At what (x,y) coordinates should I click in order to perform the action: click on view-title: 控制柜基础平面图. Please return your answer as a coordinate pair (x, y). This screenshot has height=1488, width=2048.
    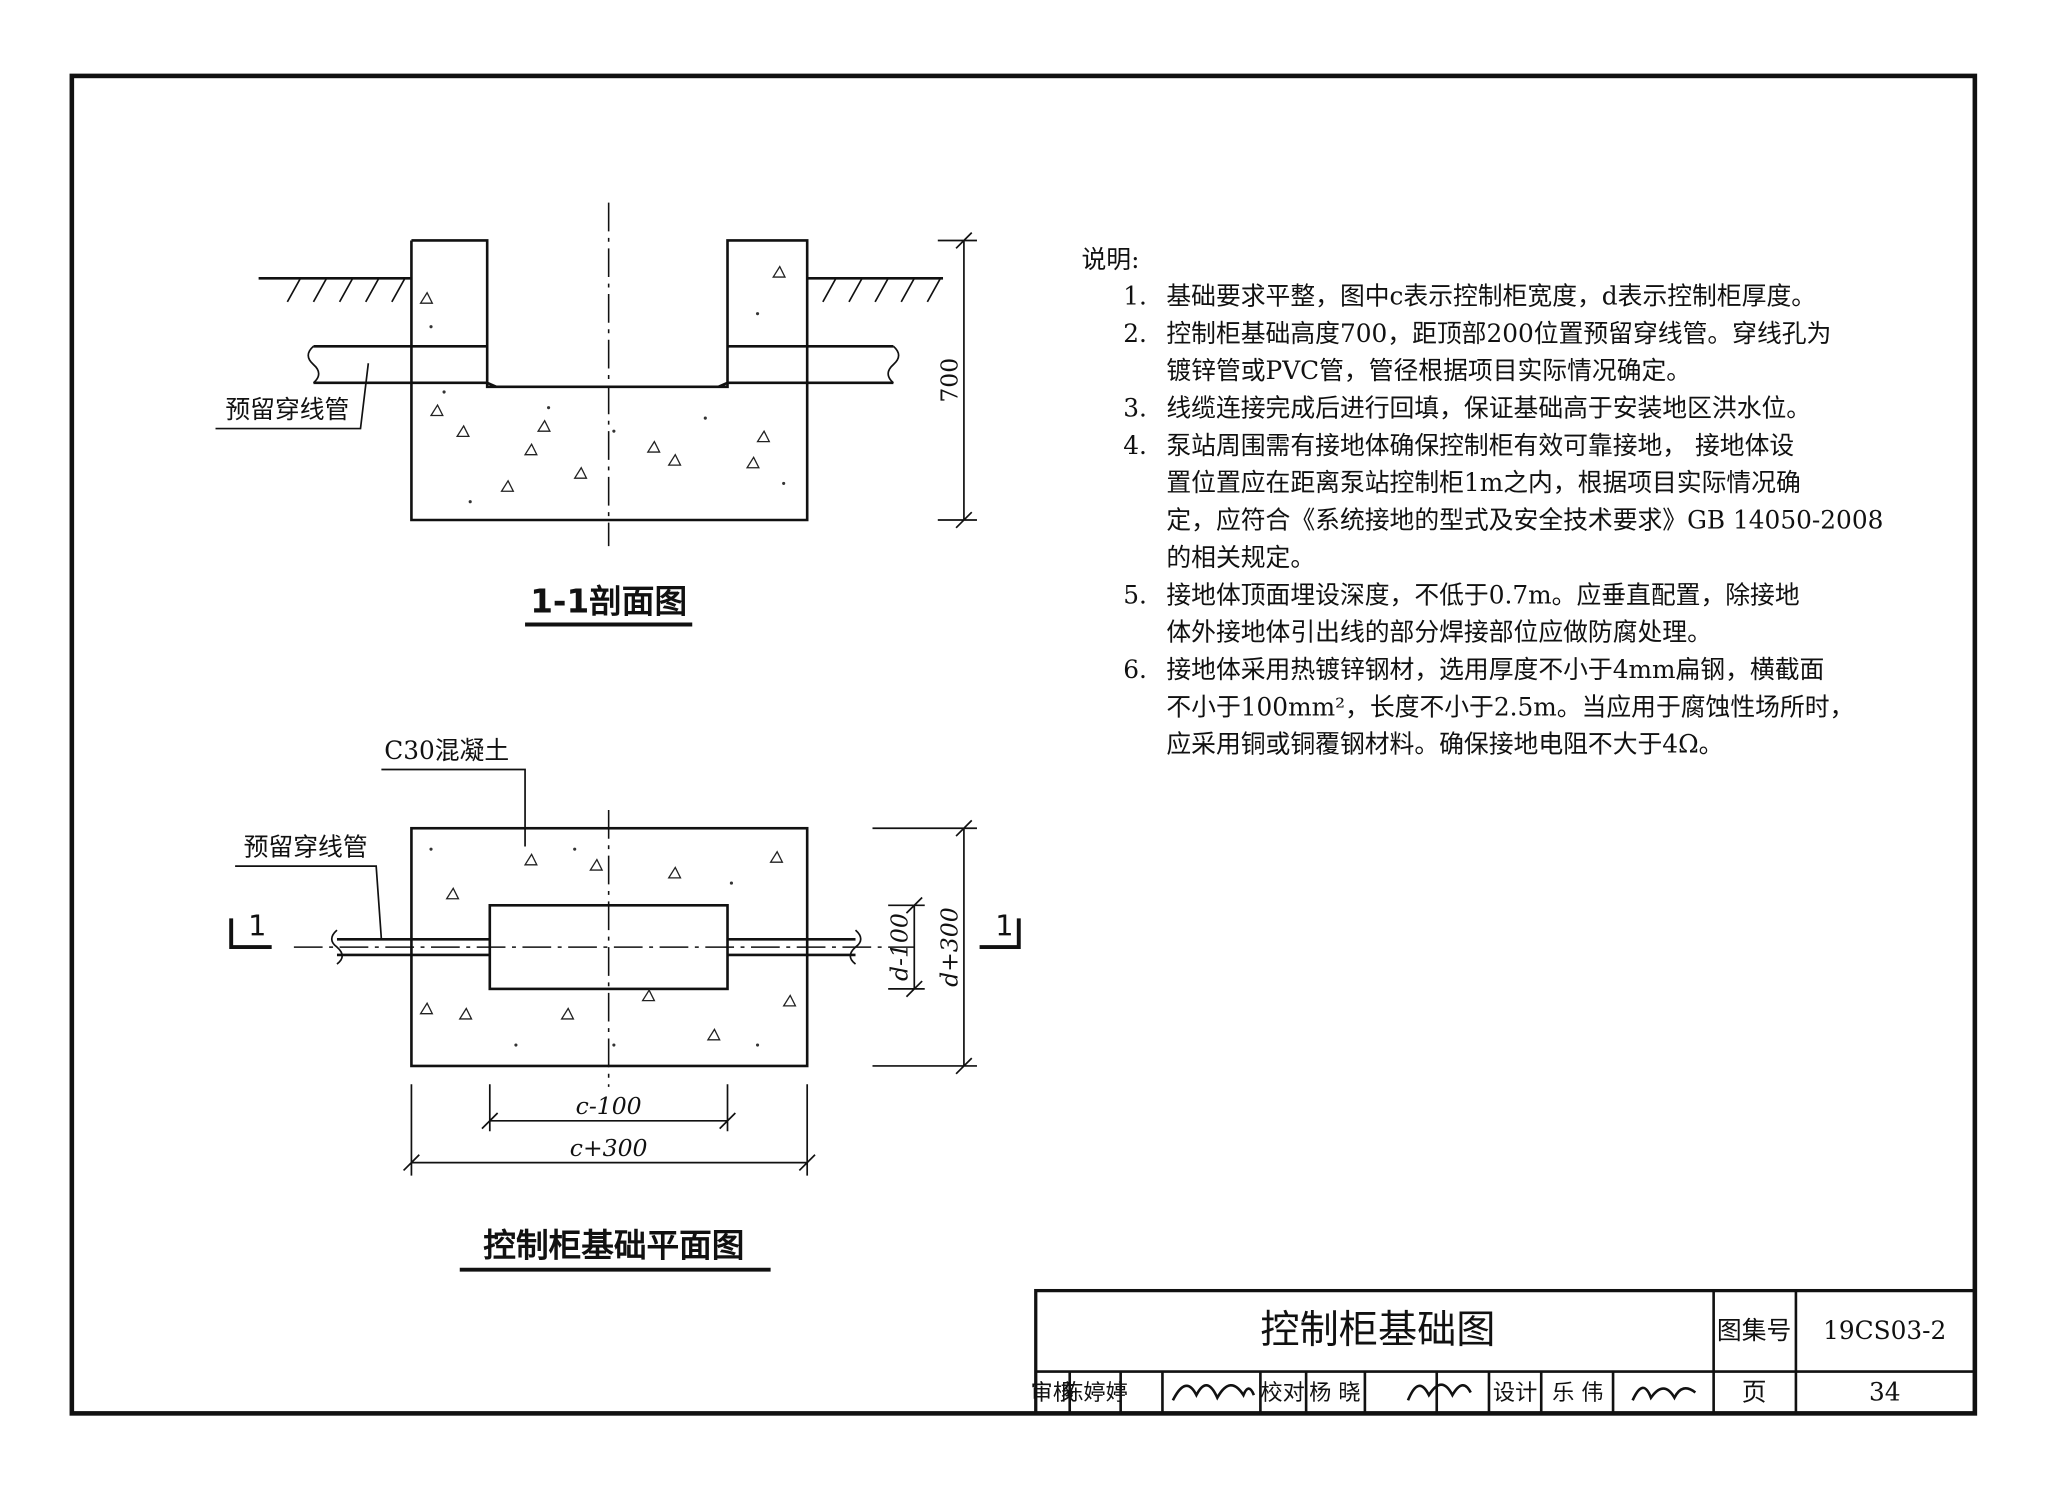
    Looking at the image, I should click on (613, 1246).